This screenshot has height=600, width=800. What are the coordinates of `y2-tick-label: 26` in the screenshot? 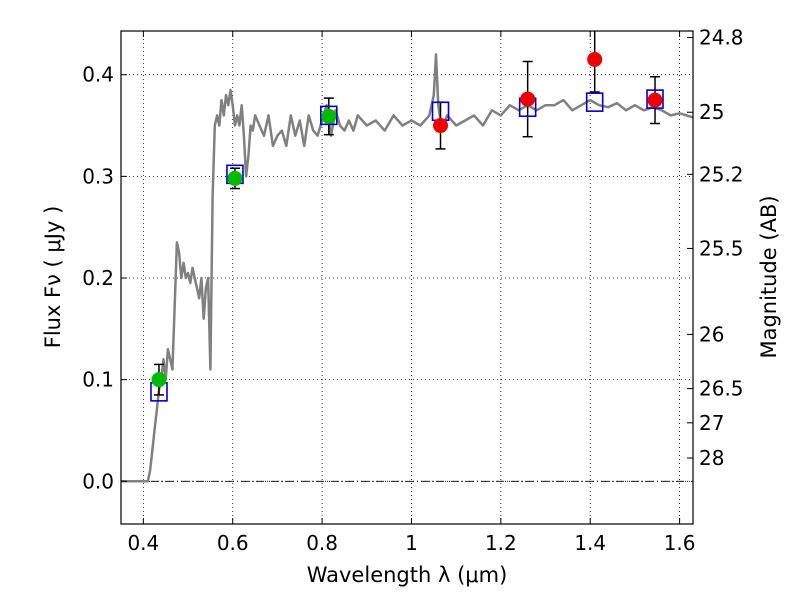 It's located at (711, 334).